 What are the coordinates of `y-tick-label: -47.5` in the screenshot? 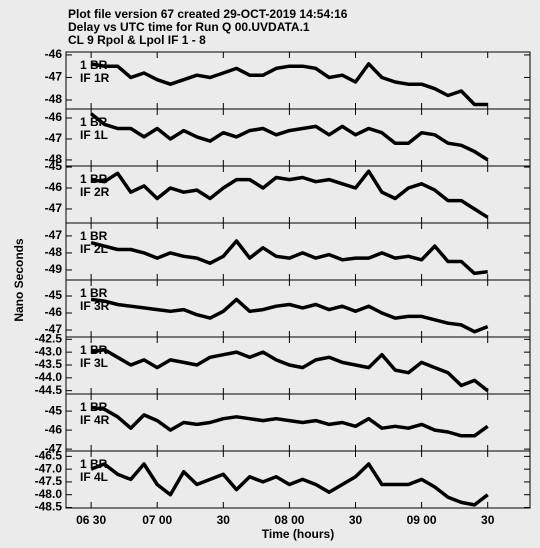 It's located at (49, 481).